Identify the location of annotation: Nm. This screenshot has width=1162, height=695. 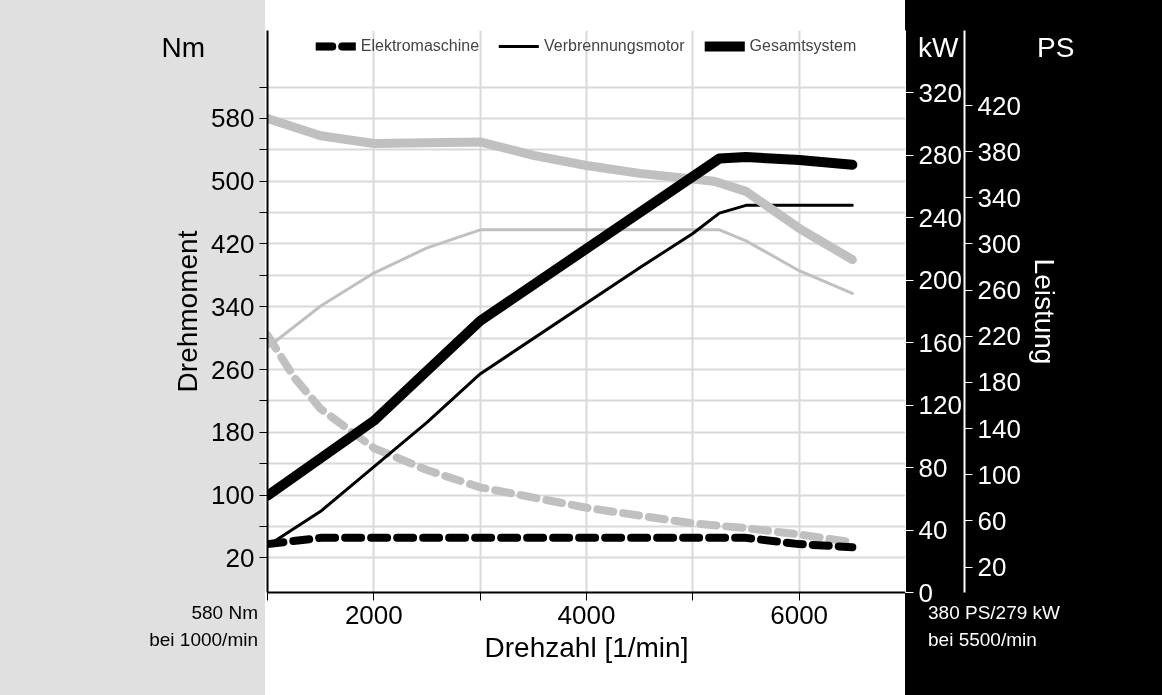
(183, 48).